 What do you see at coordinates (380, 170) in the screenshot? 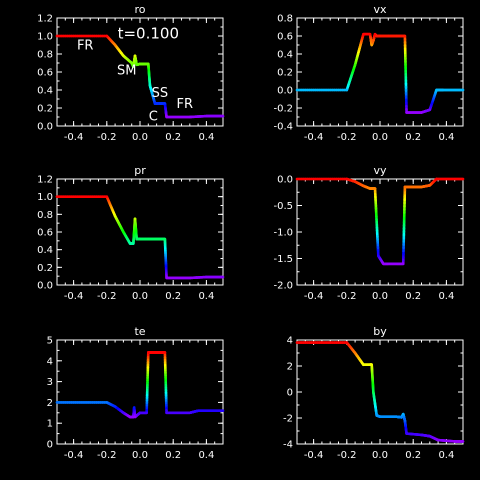
I see `panel-title: vy` at bounding box center [380, 170].